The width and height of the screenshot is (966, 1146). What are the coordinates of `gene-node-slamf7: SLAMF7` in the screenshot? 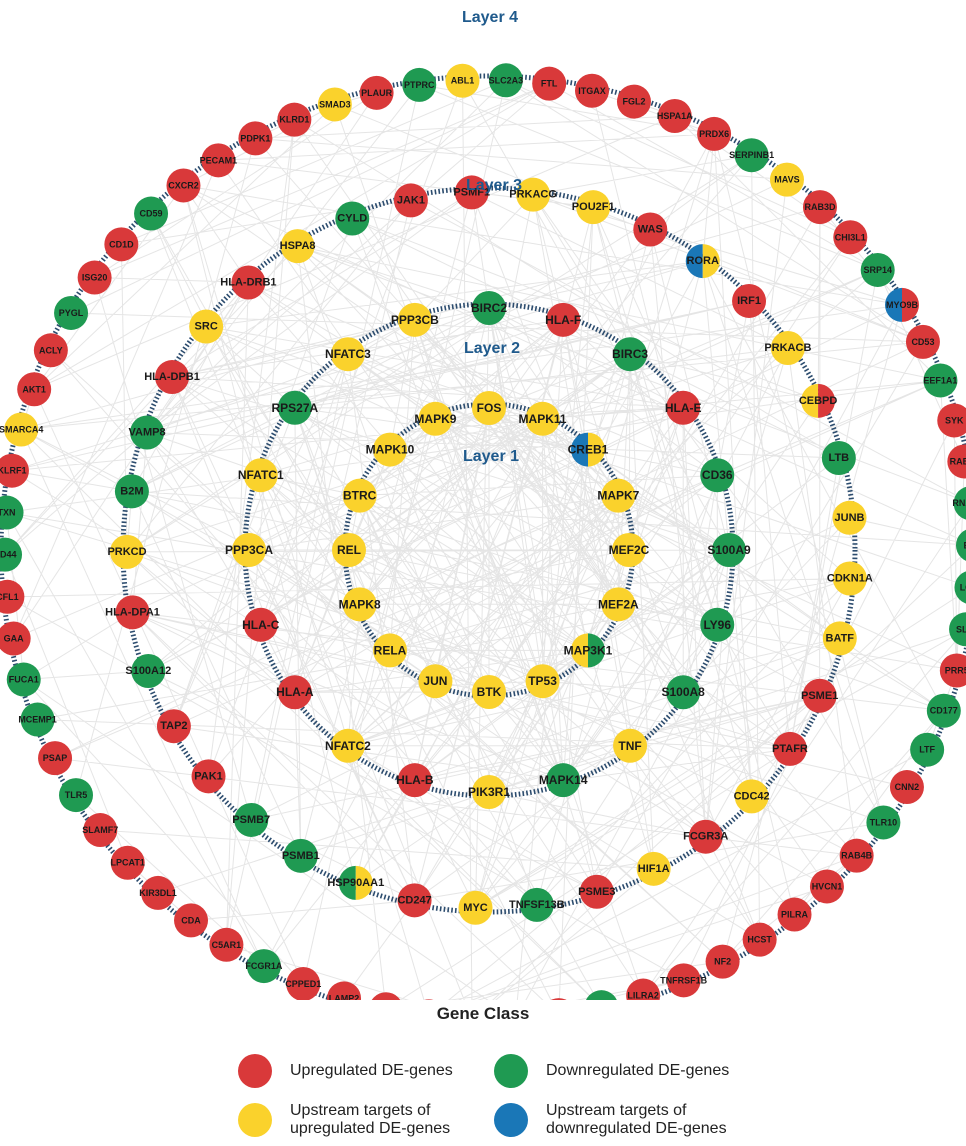 It's located at (100, 830).